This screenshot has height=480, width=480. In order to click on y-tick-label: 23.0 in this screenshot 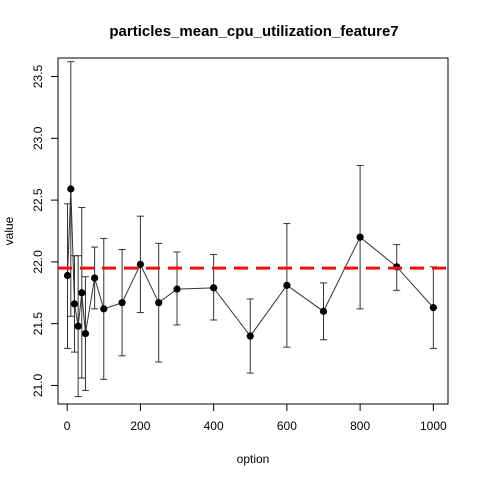, I will do `click(38, 138)`.